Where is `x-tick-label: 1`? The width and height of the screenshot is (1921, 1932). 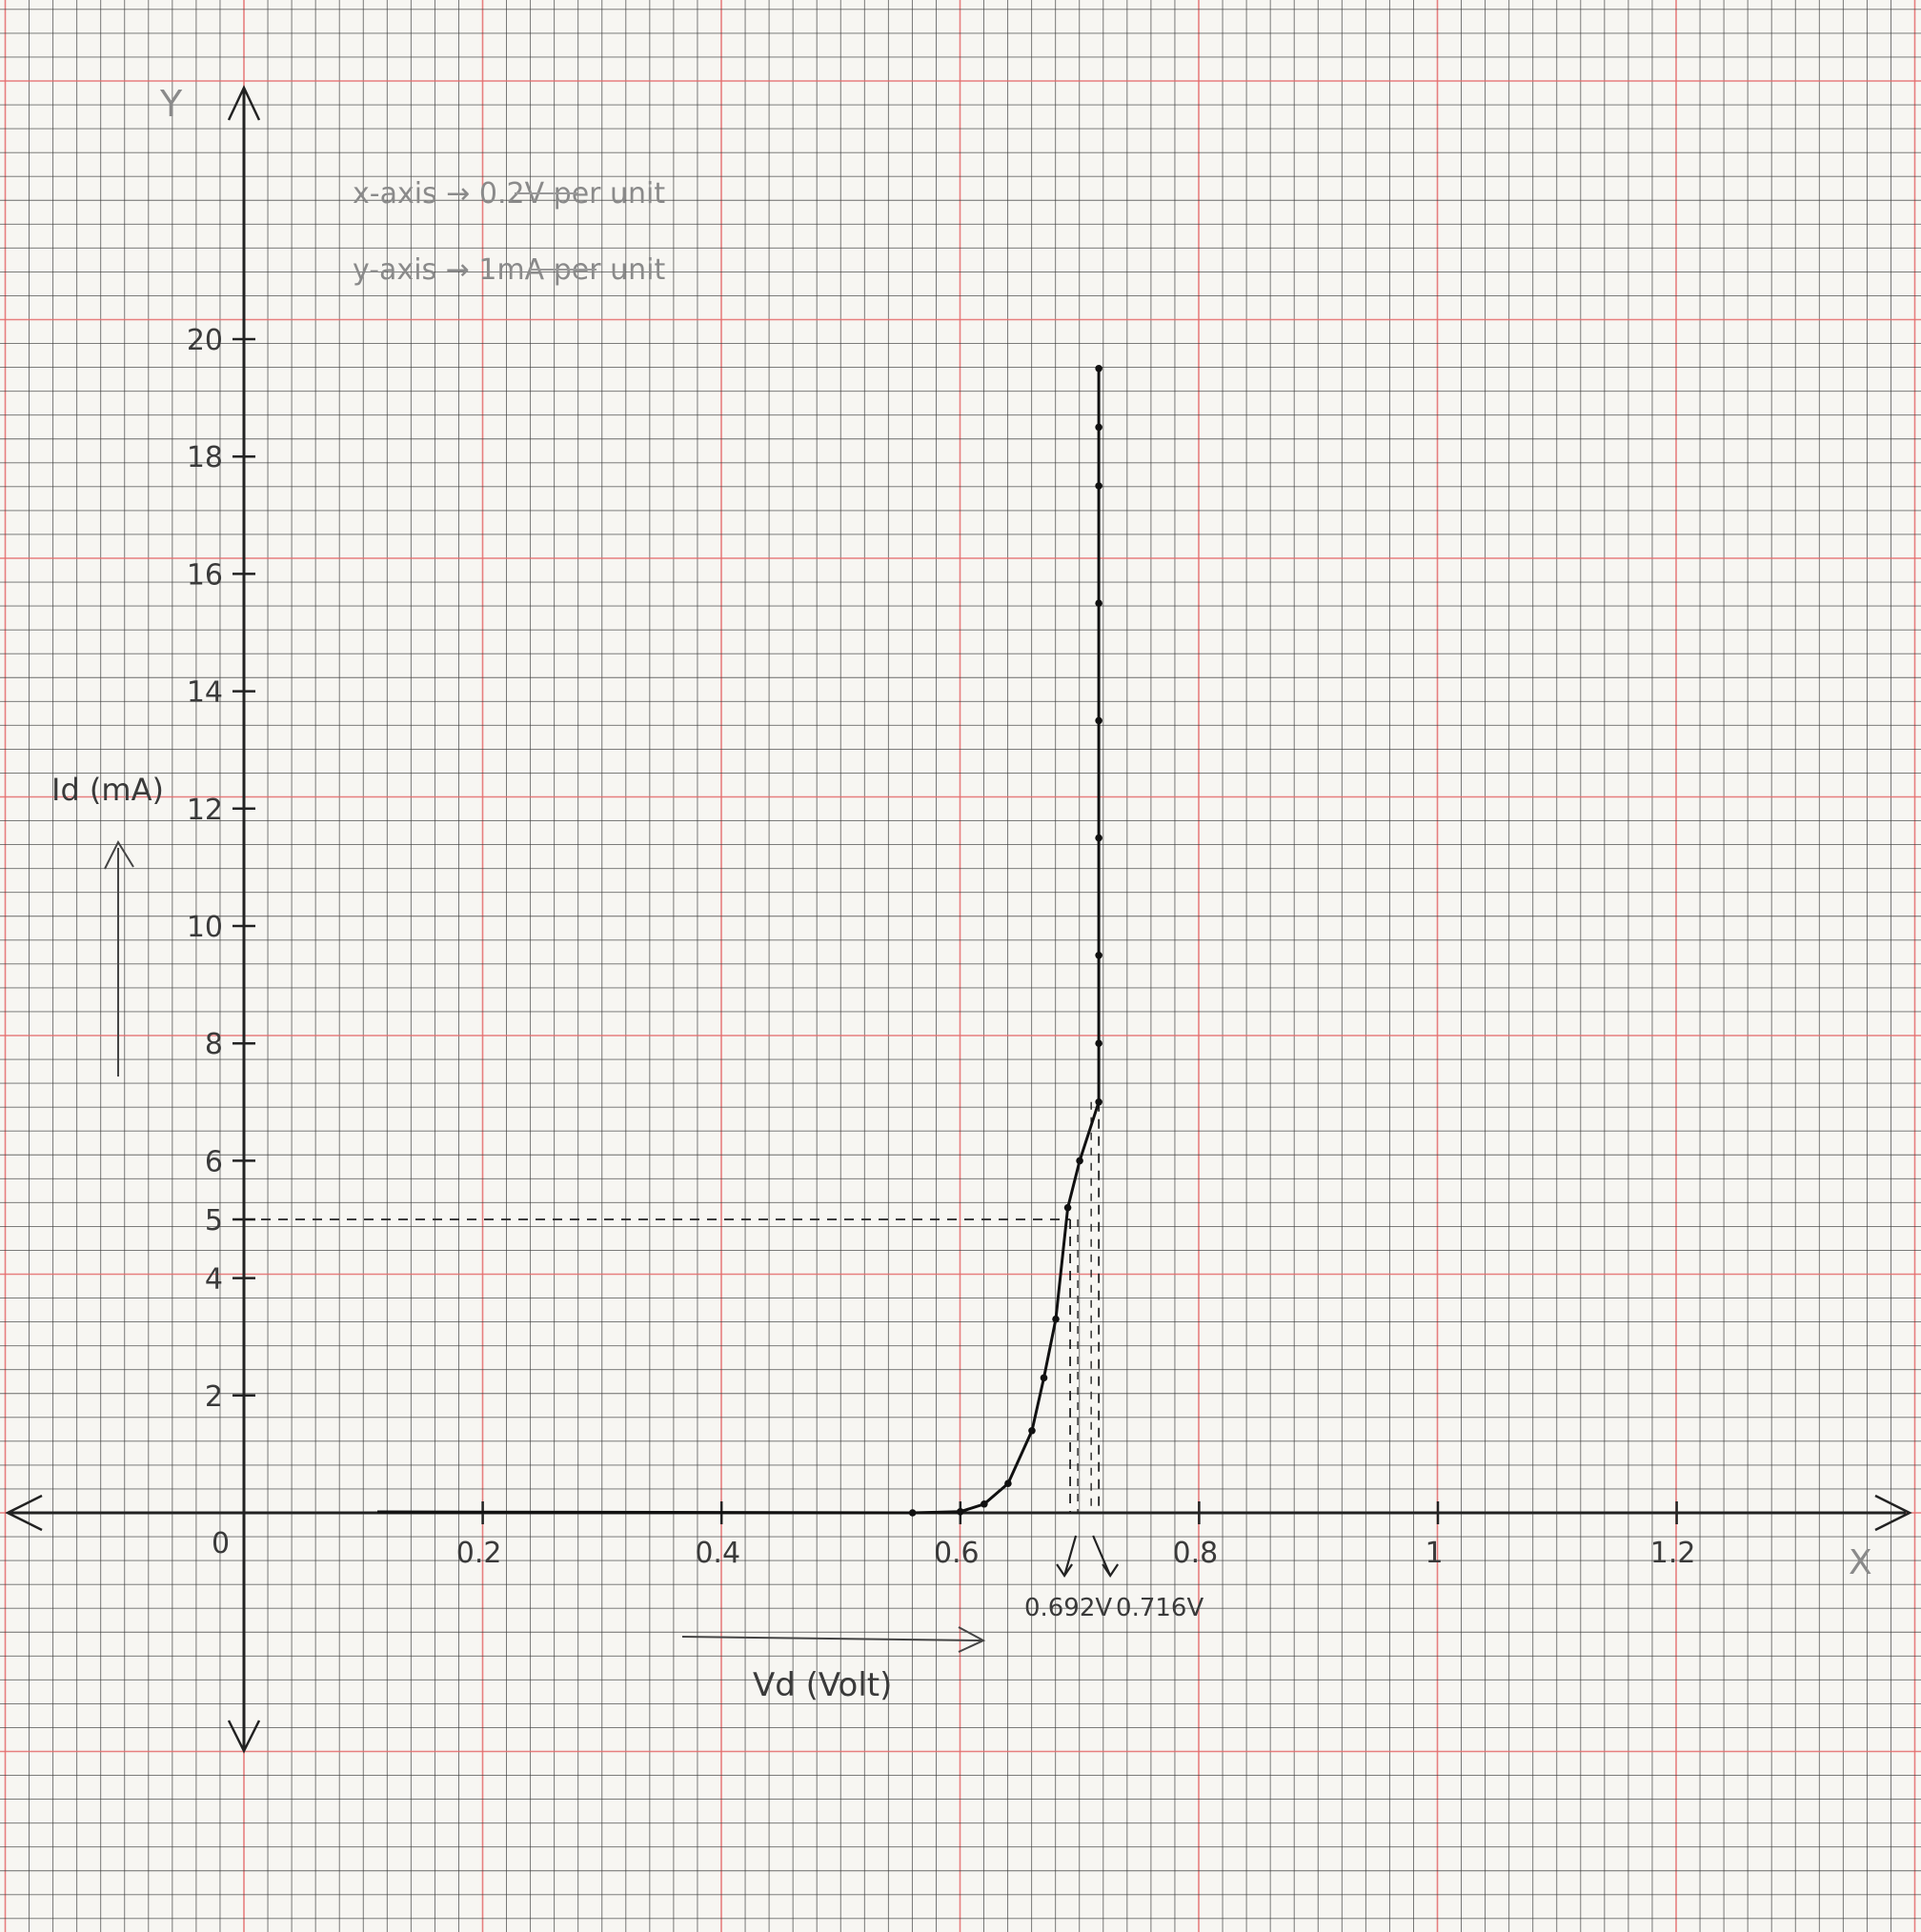 x-tick-label: 1 is located at coordinates (1434, 1553).